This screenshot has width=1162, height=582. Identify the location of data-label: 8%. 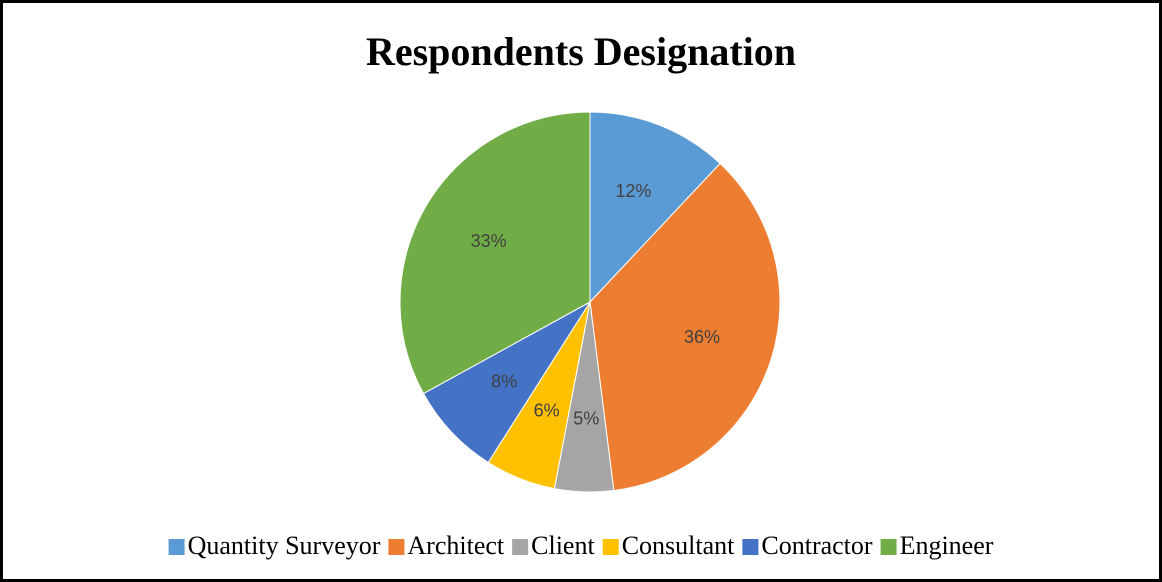
(504, 381).